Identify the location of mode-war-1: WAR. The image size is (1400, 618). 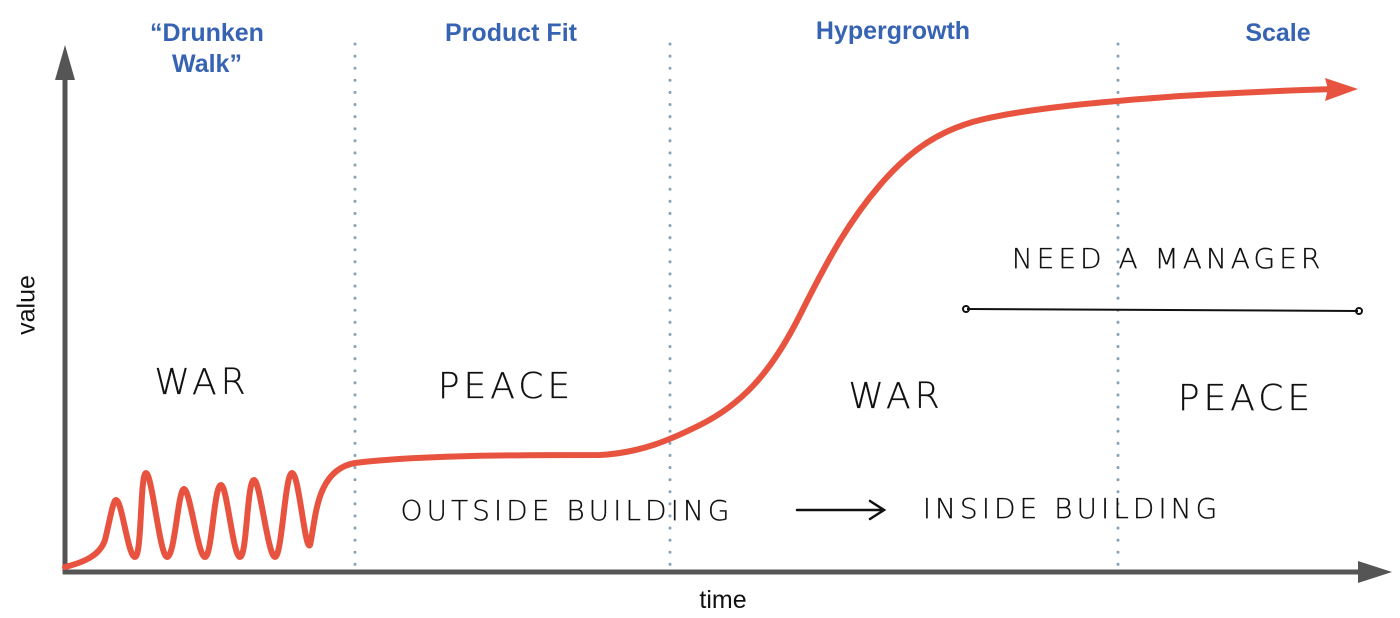
(202, 382).